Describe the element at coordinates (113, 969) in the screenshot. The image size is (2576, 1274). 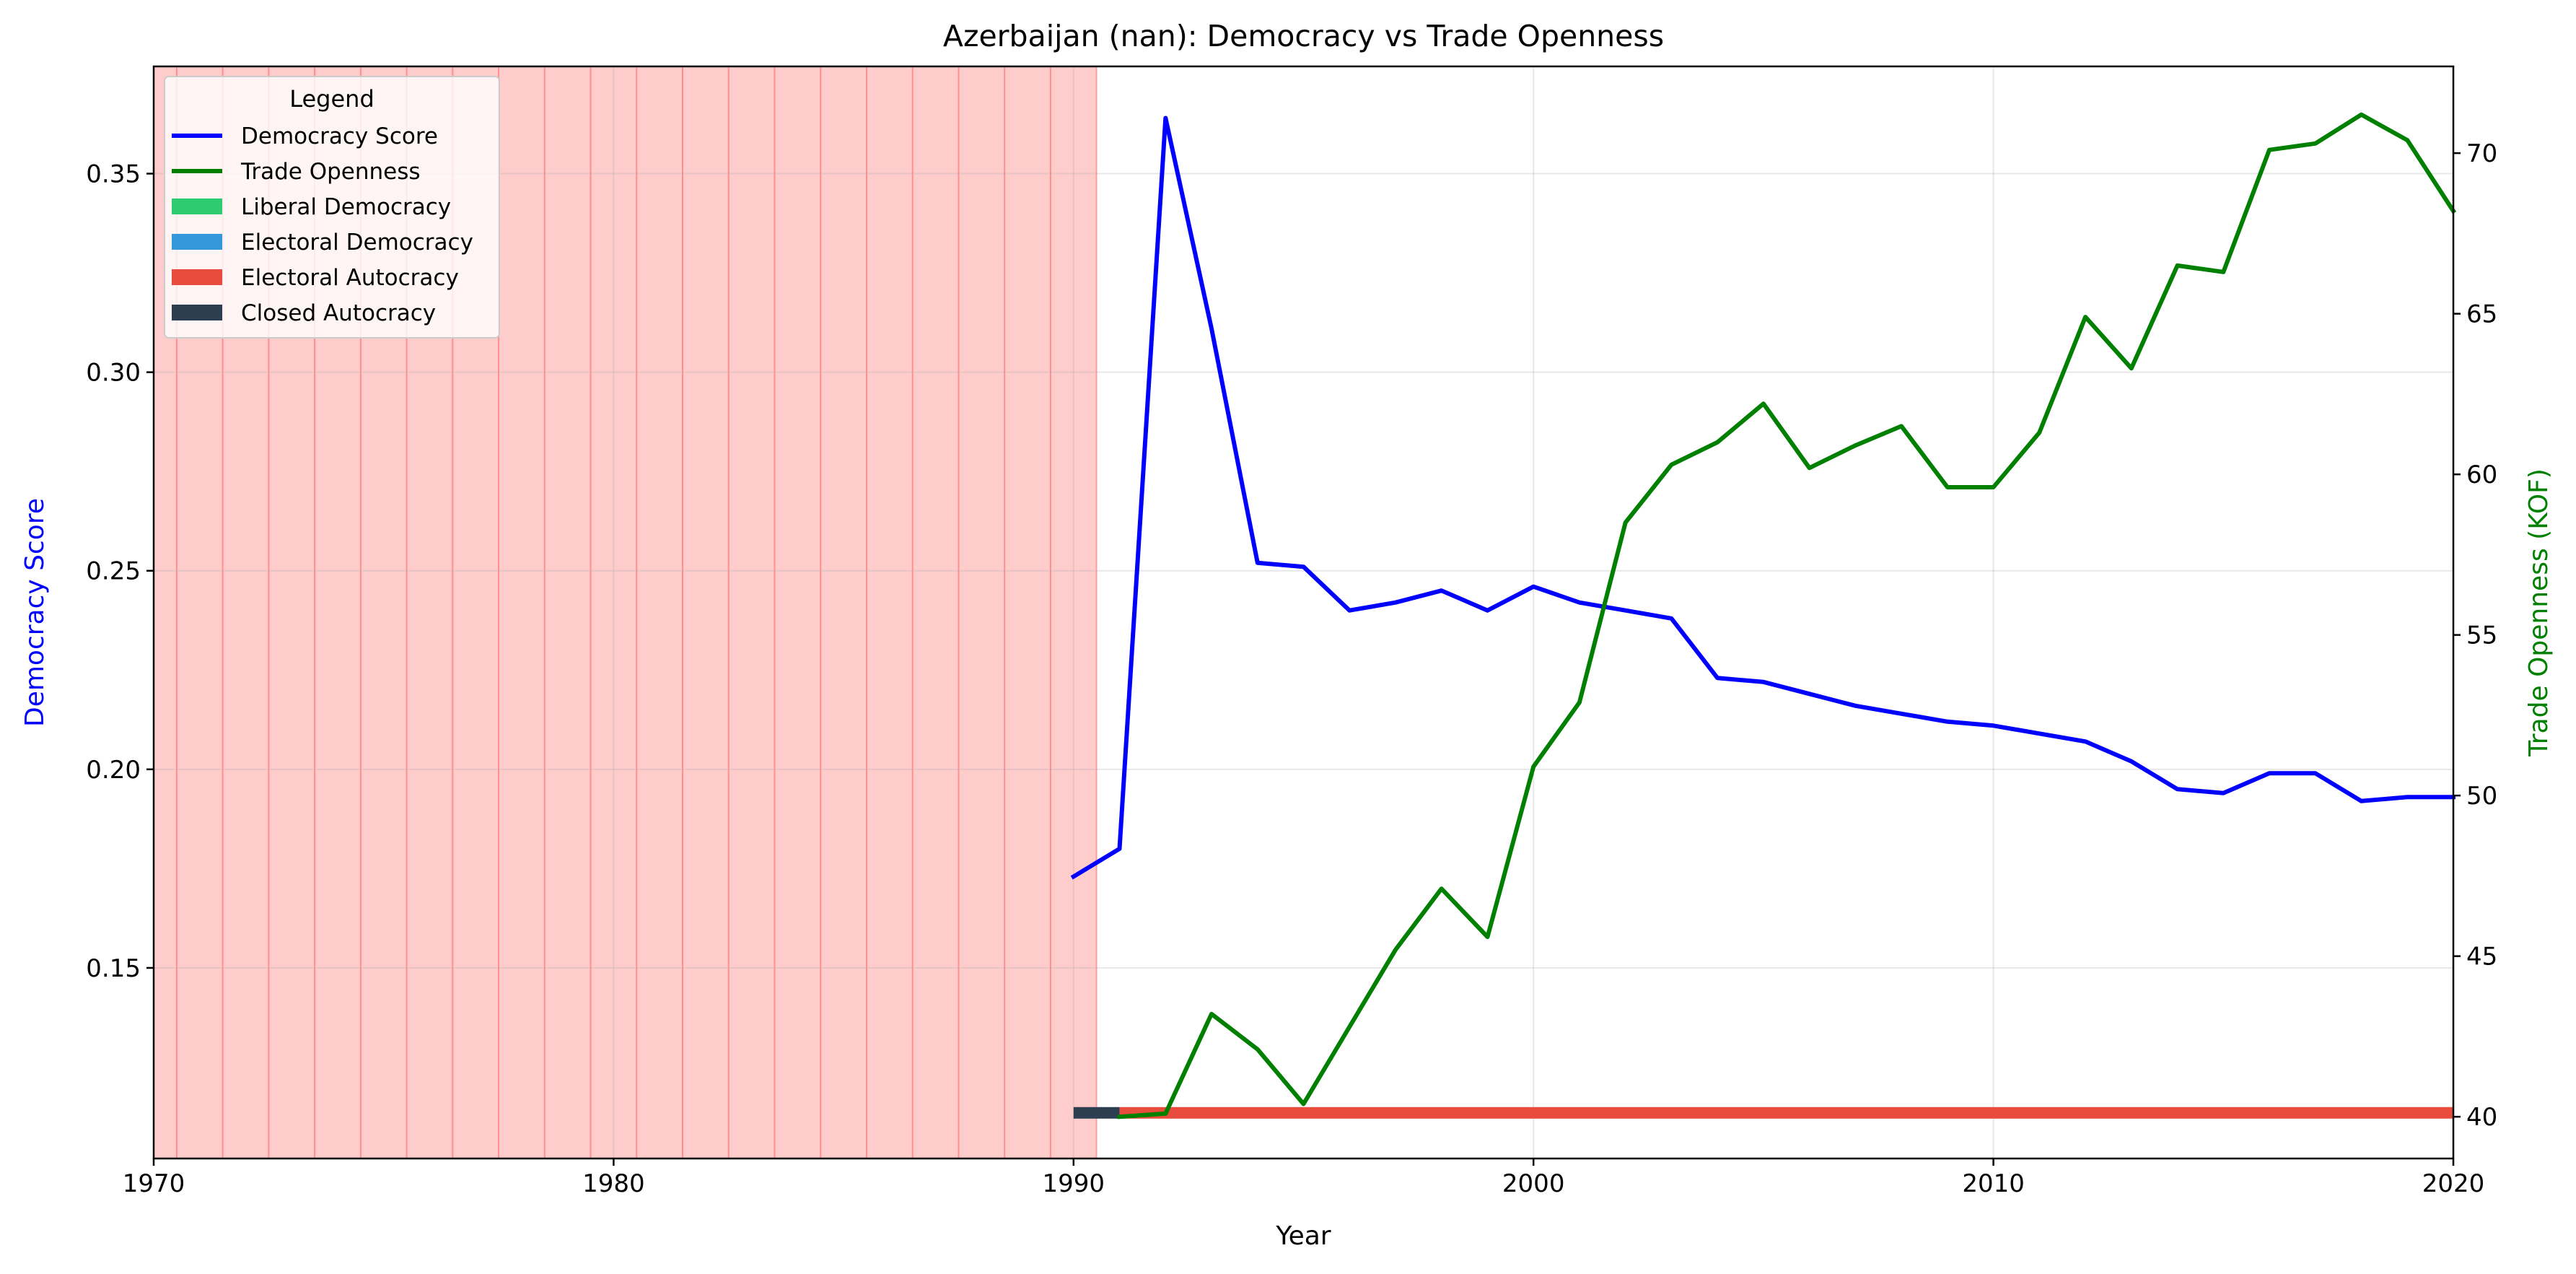
I see `y-left-tick-label: 0.15` at that location.